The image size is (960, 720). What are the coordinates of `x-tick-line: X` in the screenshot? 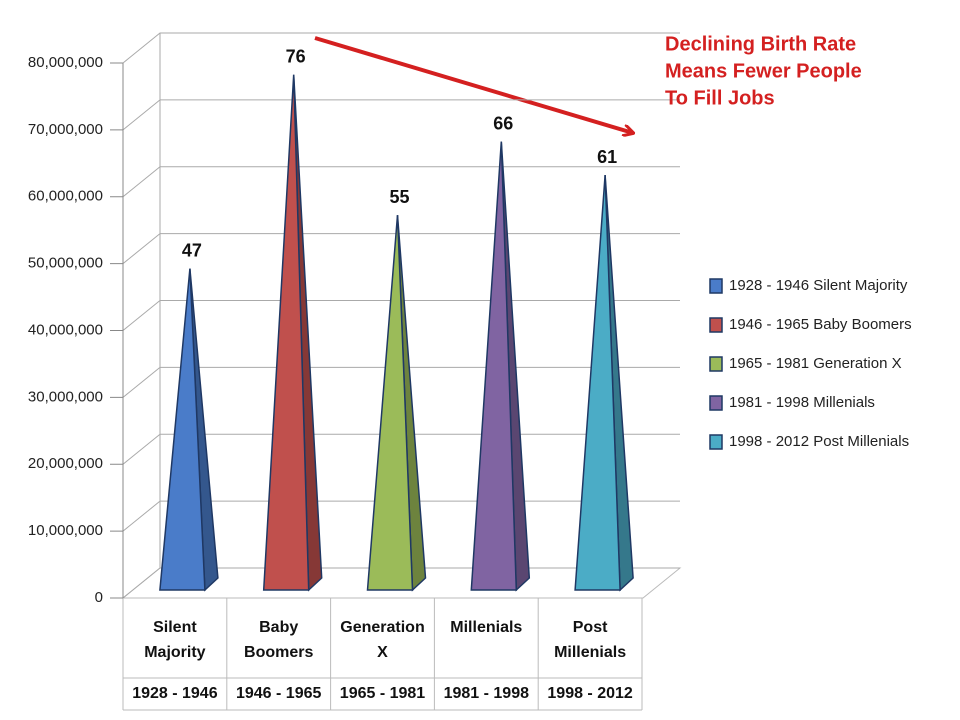 It's located at (382, 652).